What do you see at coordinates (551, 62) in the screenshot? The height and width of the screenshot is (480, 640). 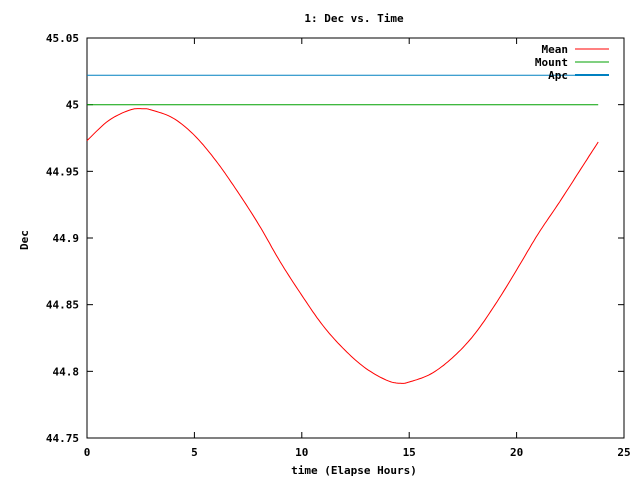 I see `legend-label-mount: Mount` at bounding box center [551, 62].